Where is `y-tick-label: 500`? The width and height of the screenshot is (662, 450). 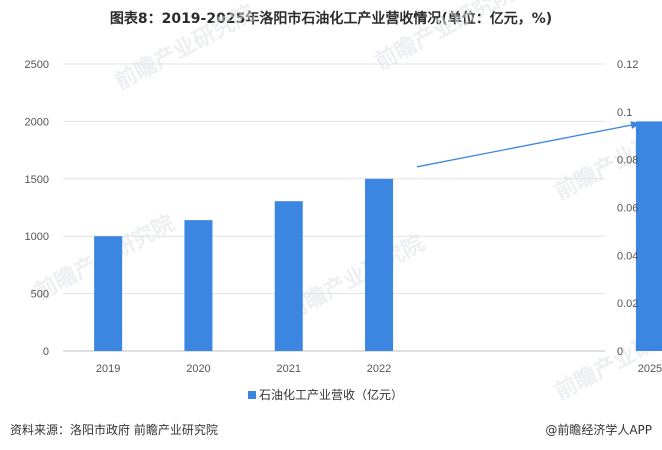
y-tick-label: 500 is located at coordinates (40, 295).